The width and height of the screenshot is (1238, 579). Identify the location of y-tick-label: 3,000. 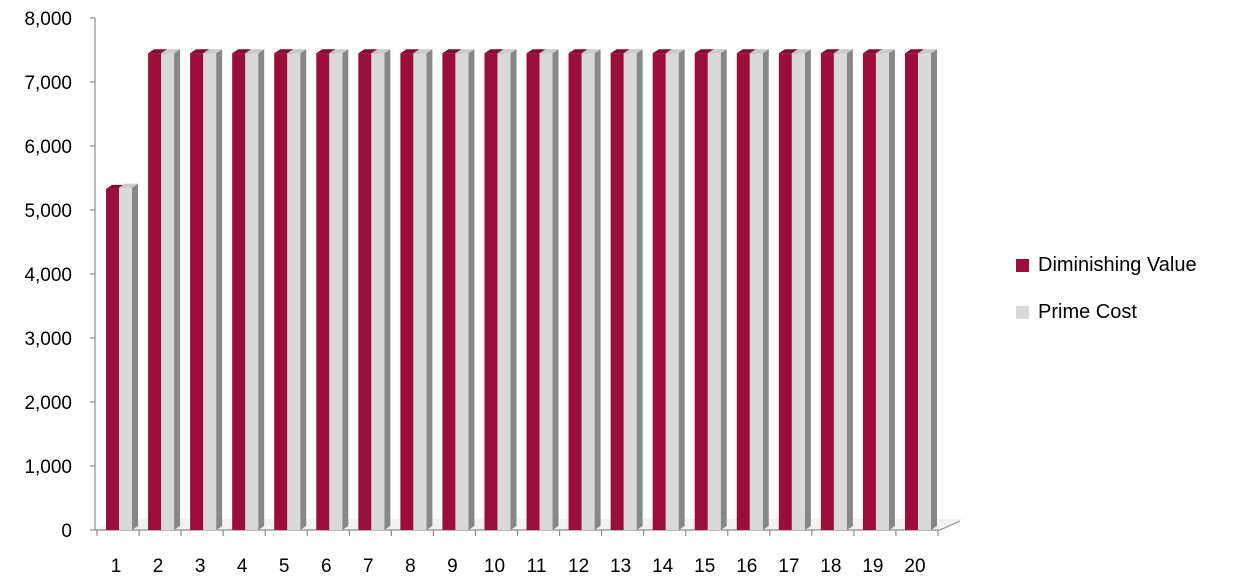
(48, 339).